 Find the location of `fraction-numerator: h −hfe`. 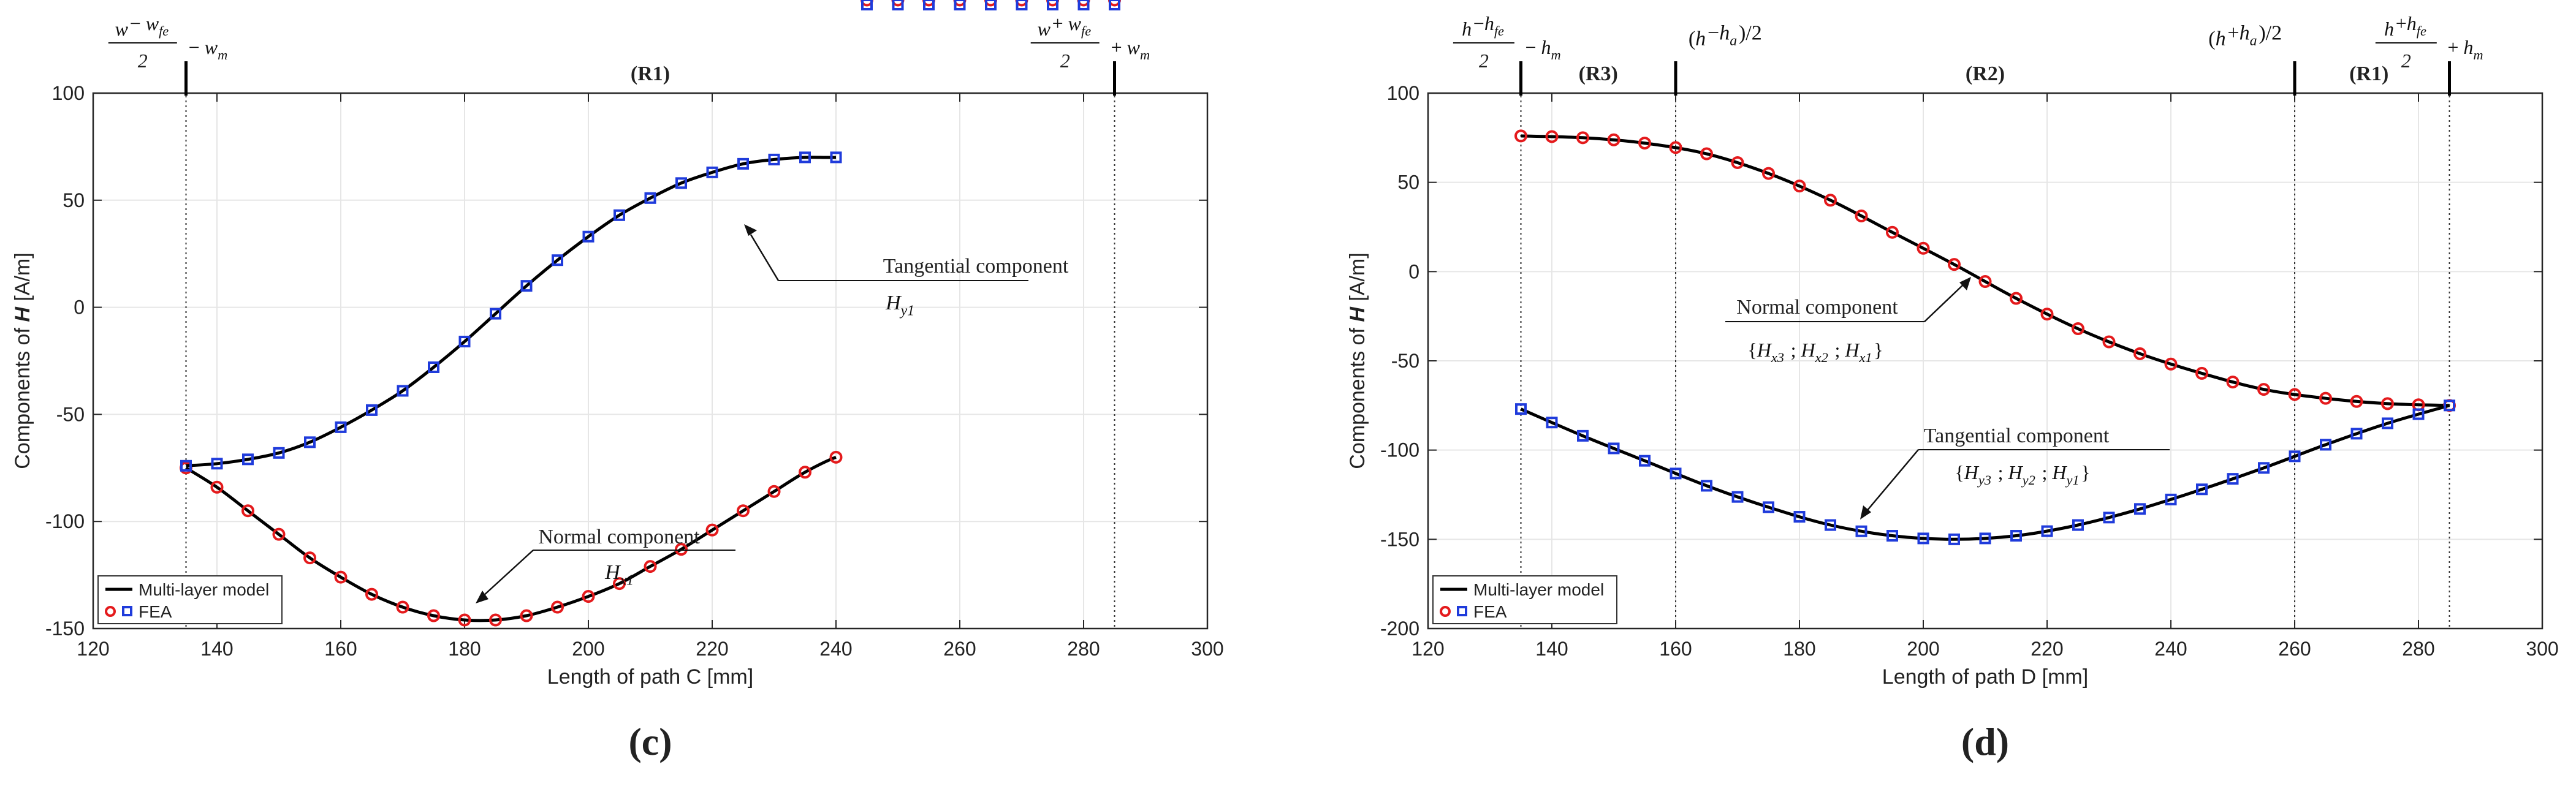

fraction-numerator: h −hfe is located at coordinates (1484, 26).